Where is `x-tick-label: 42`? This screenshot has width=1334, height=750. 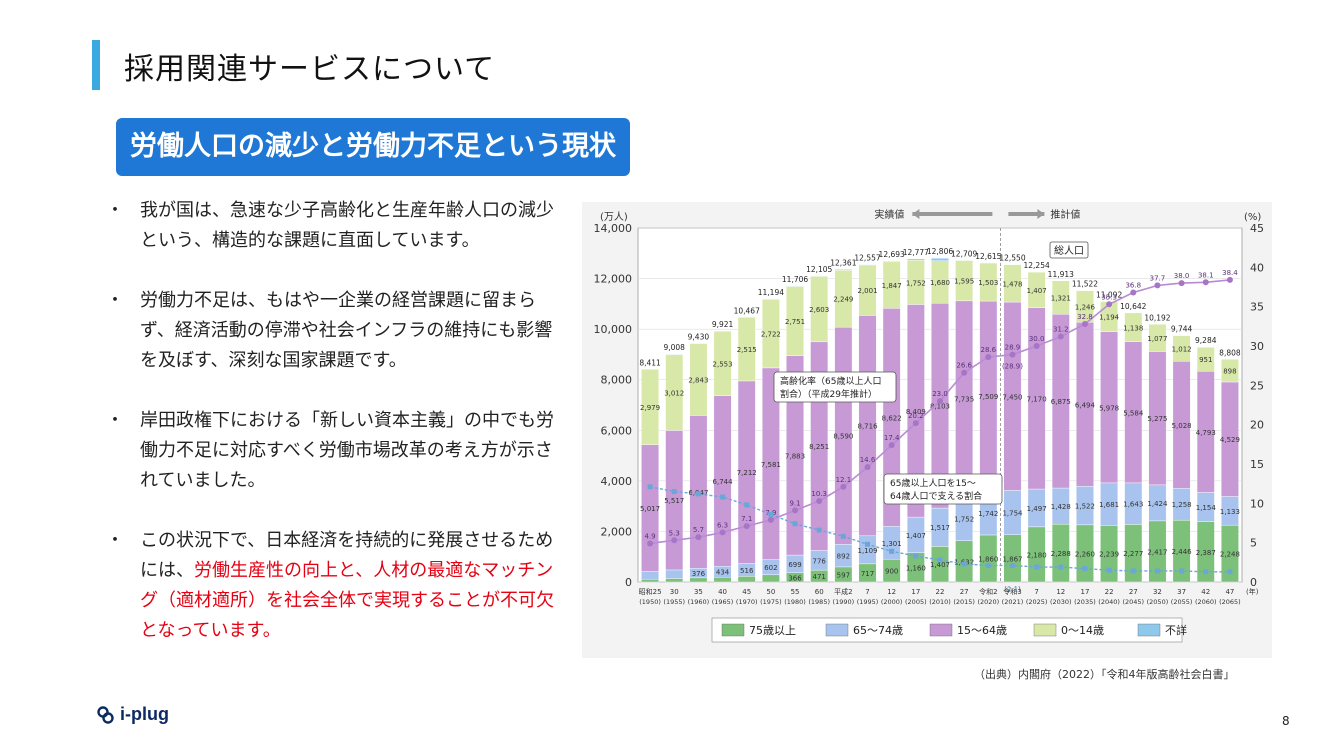 x-tick-label: 42 is located at coordinates (1205, 592).